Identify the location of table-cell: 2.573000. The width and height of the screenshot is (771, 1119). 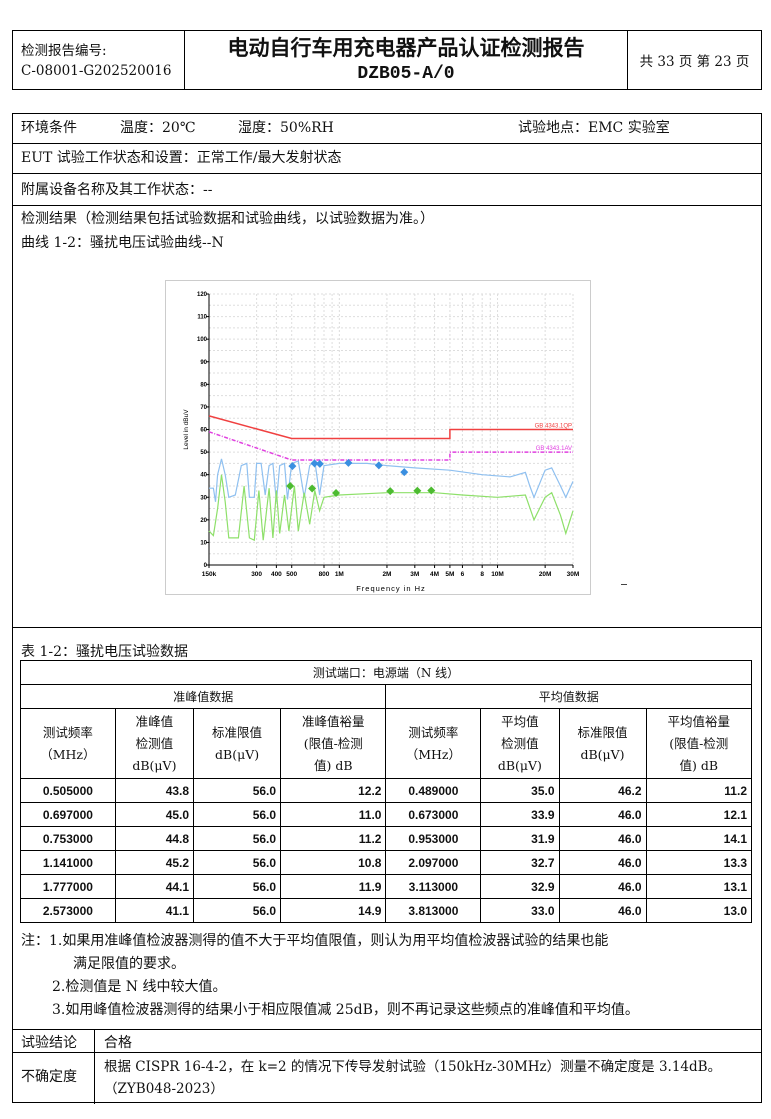
(68, 910).